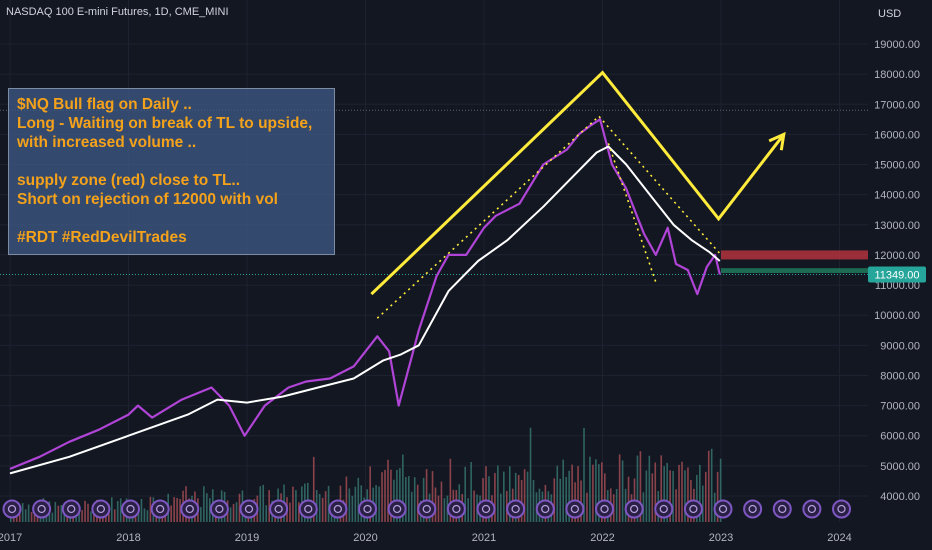 The height and width of the screenshot is (550, 932). What do you see at coordinates (900, 346) in the screenshot?
I see `price-tick-label: 9000.00` at bounding box center [900, 346].